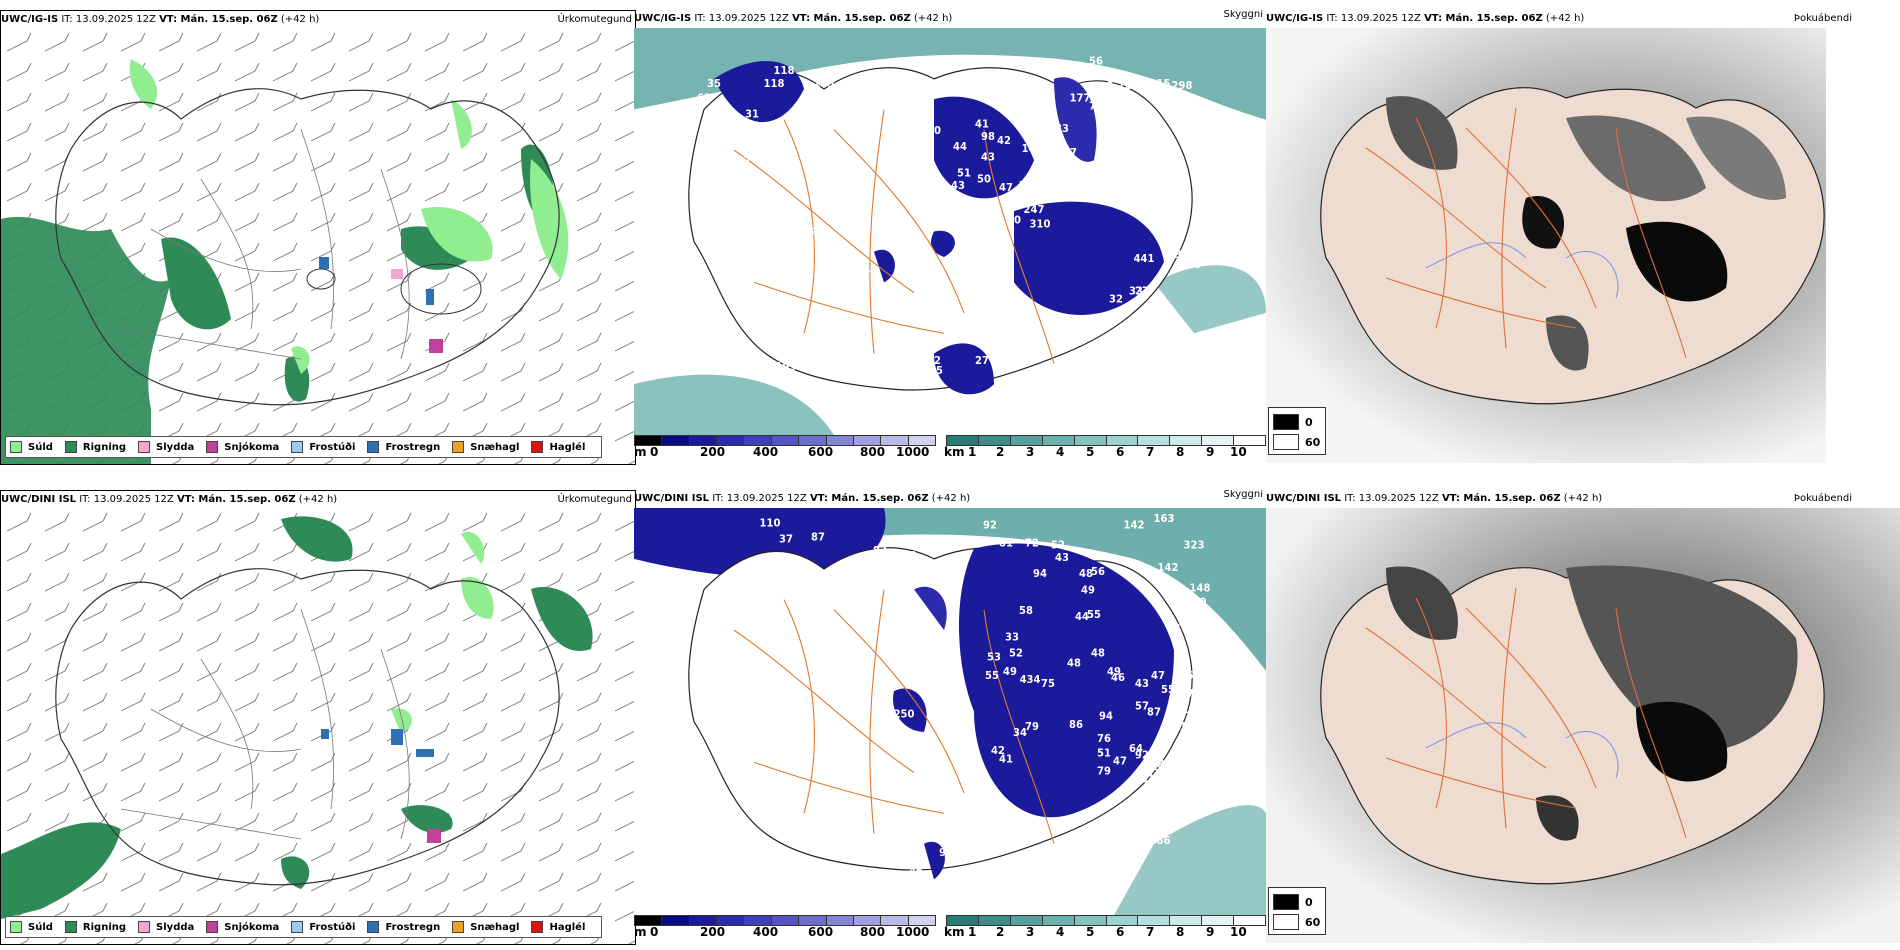 This screenshot has height=950, width=1900. Describe the element at coordinates (946, 853) in the screenshot. I see `visibility-value-label: 99` at that location.